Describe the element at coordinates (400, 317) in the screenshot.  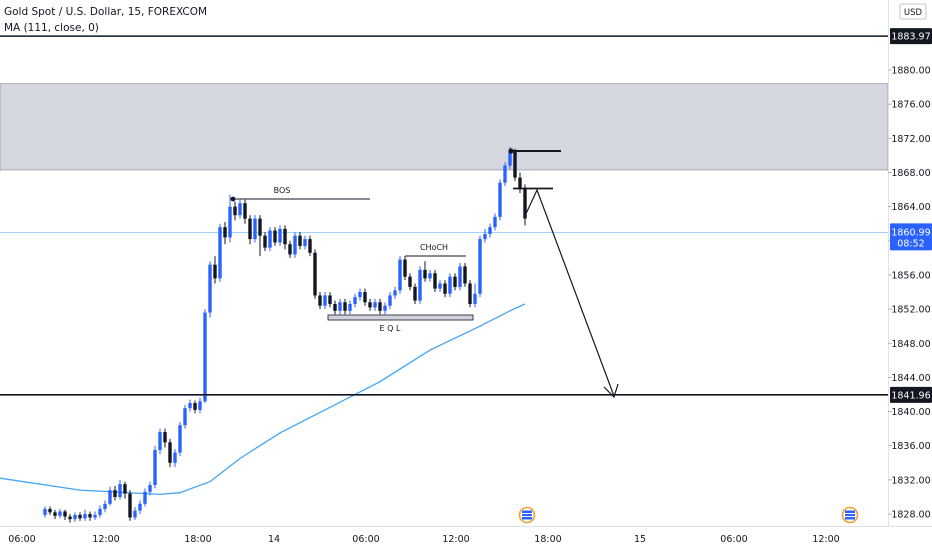
I see `eql-box` at that location.